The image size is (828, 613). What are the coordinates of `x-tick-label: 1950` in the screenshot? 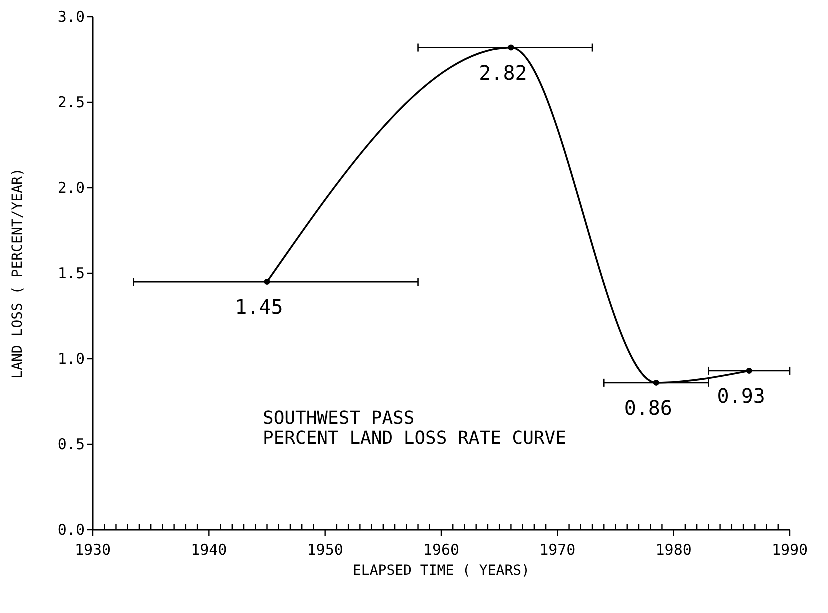 It's located at (325, 550).